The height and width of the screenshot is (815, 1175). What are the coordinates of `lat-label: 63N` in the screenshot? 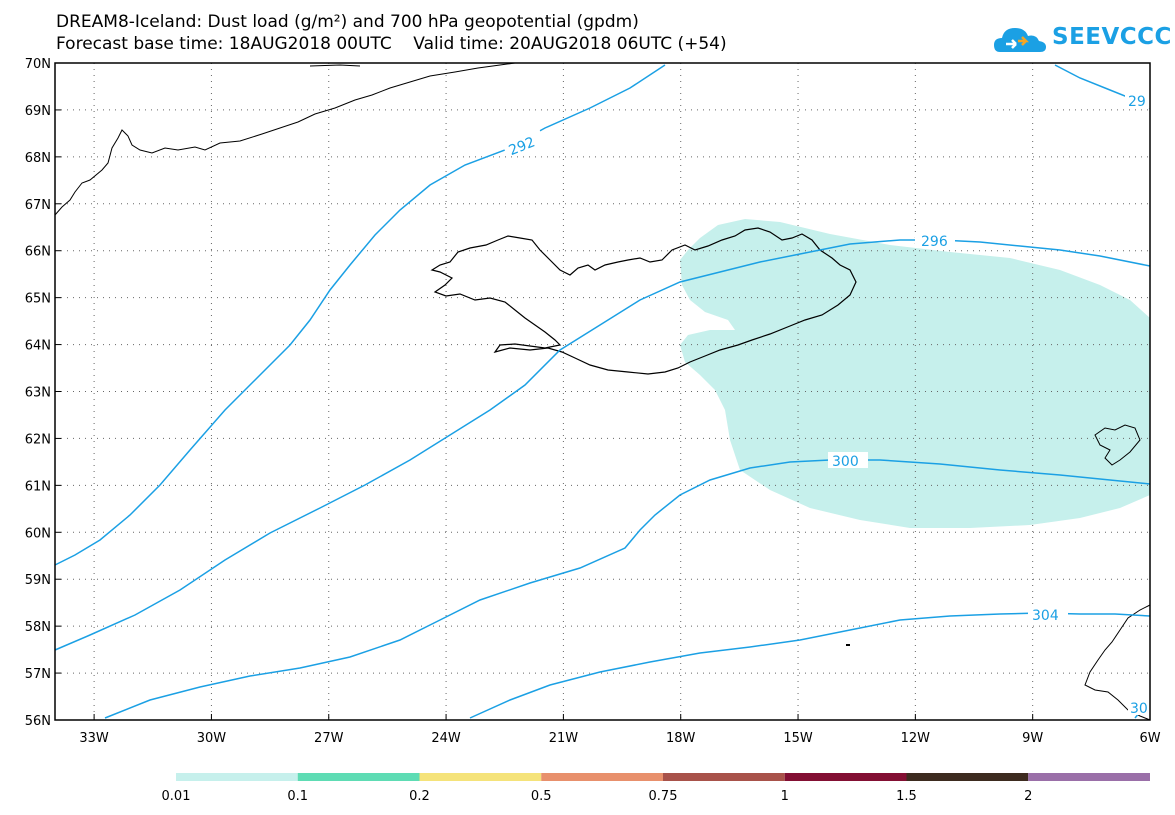 It's located at (38, 393).